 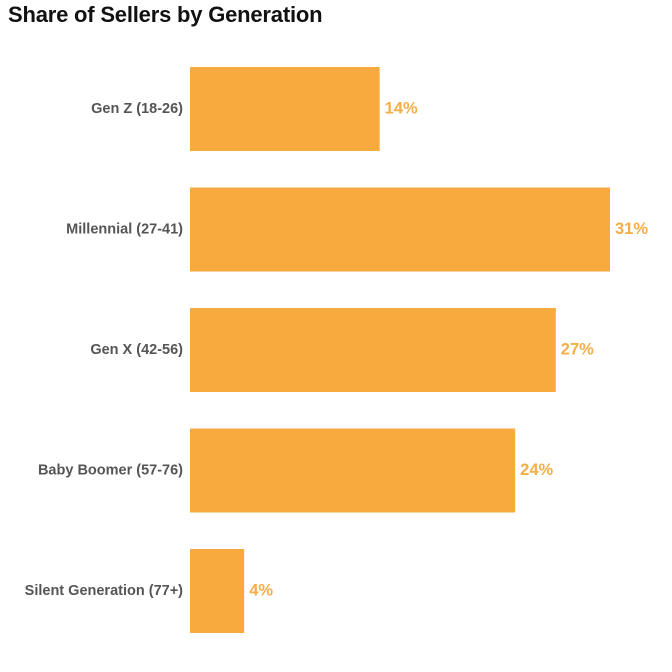 I want to click on category-label: Millennial (27-41), so click(x=124, y=229).